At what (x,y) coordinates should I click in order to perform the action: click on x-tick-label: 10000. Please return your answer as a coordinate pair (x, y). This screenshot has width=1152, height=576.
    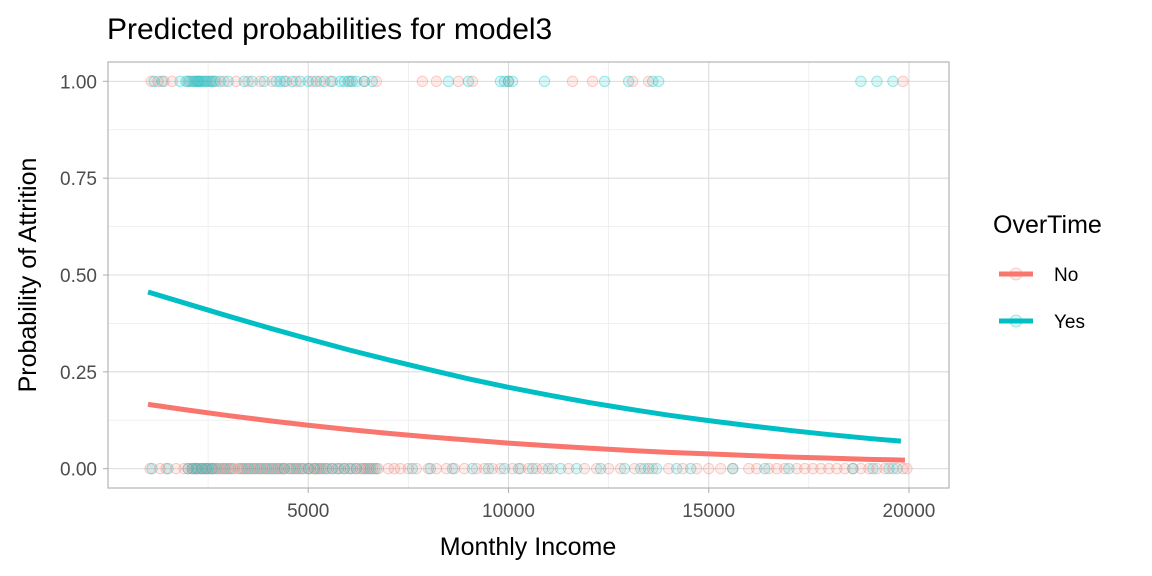
    Looking at the image, I should click on (508, 511).